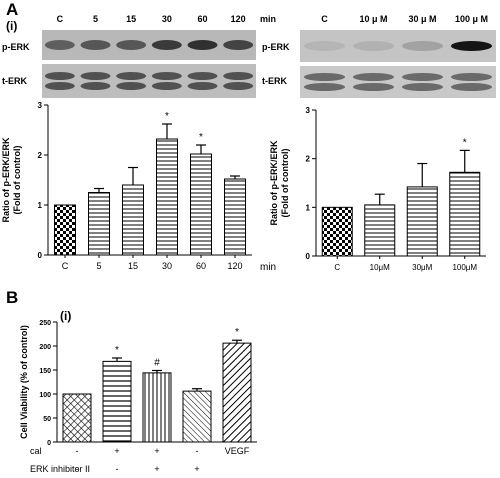  I want to click on y-tick-label: 3, so click(40, 105).